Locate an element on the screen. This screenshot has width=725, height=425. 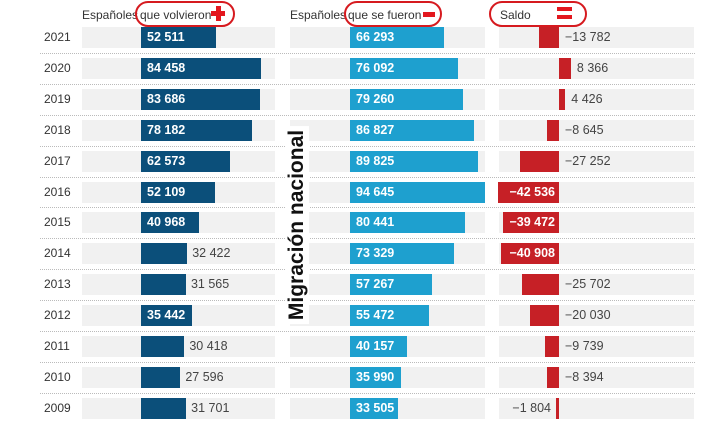
chart-title: Migración nacional is located at coordinates (297, 225).